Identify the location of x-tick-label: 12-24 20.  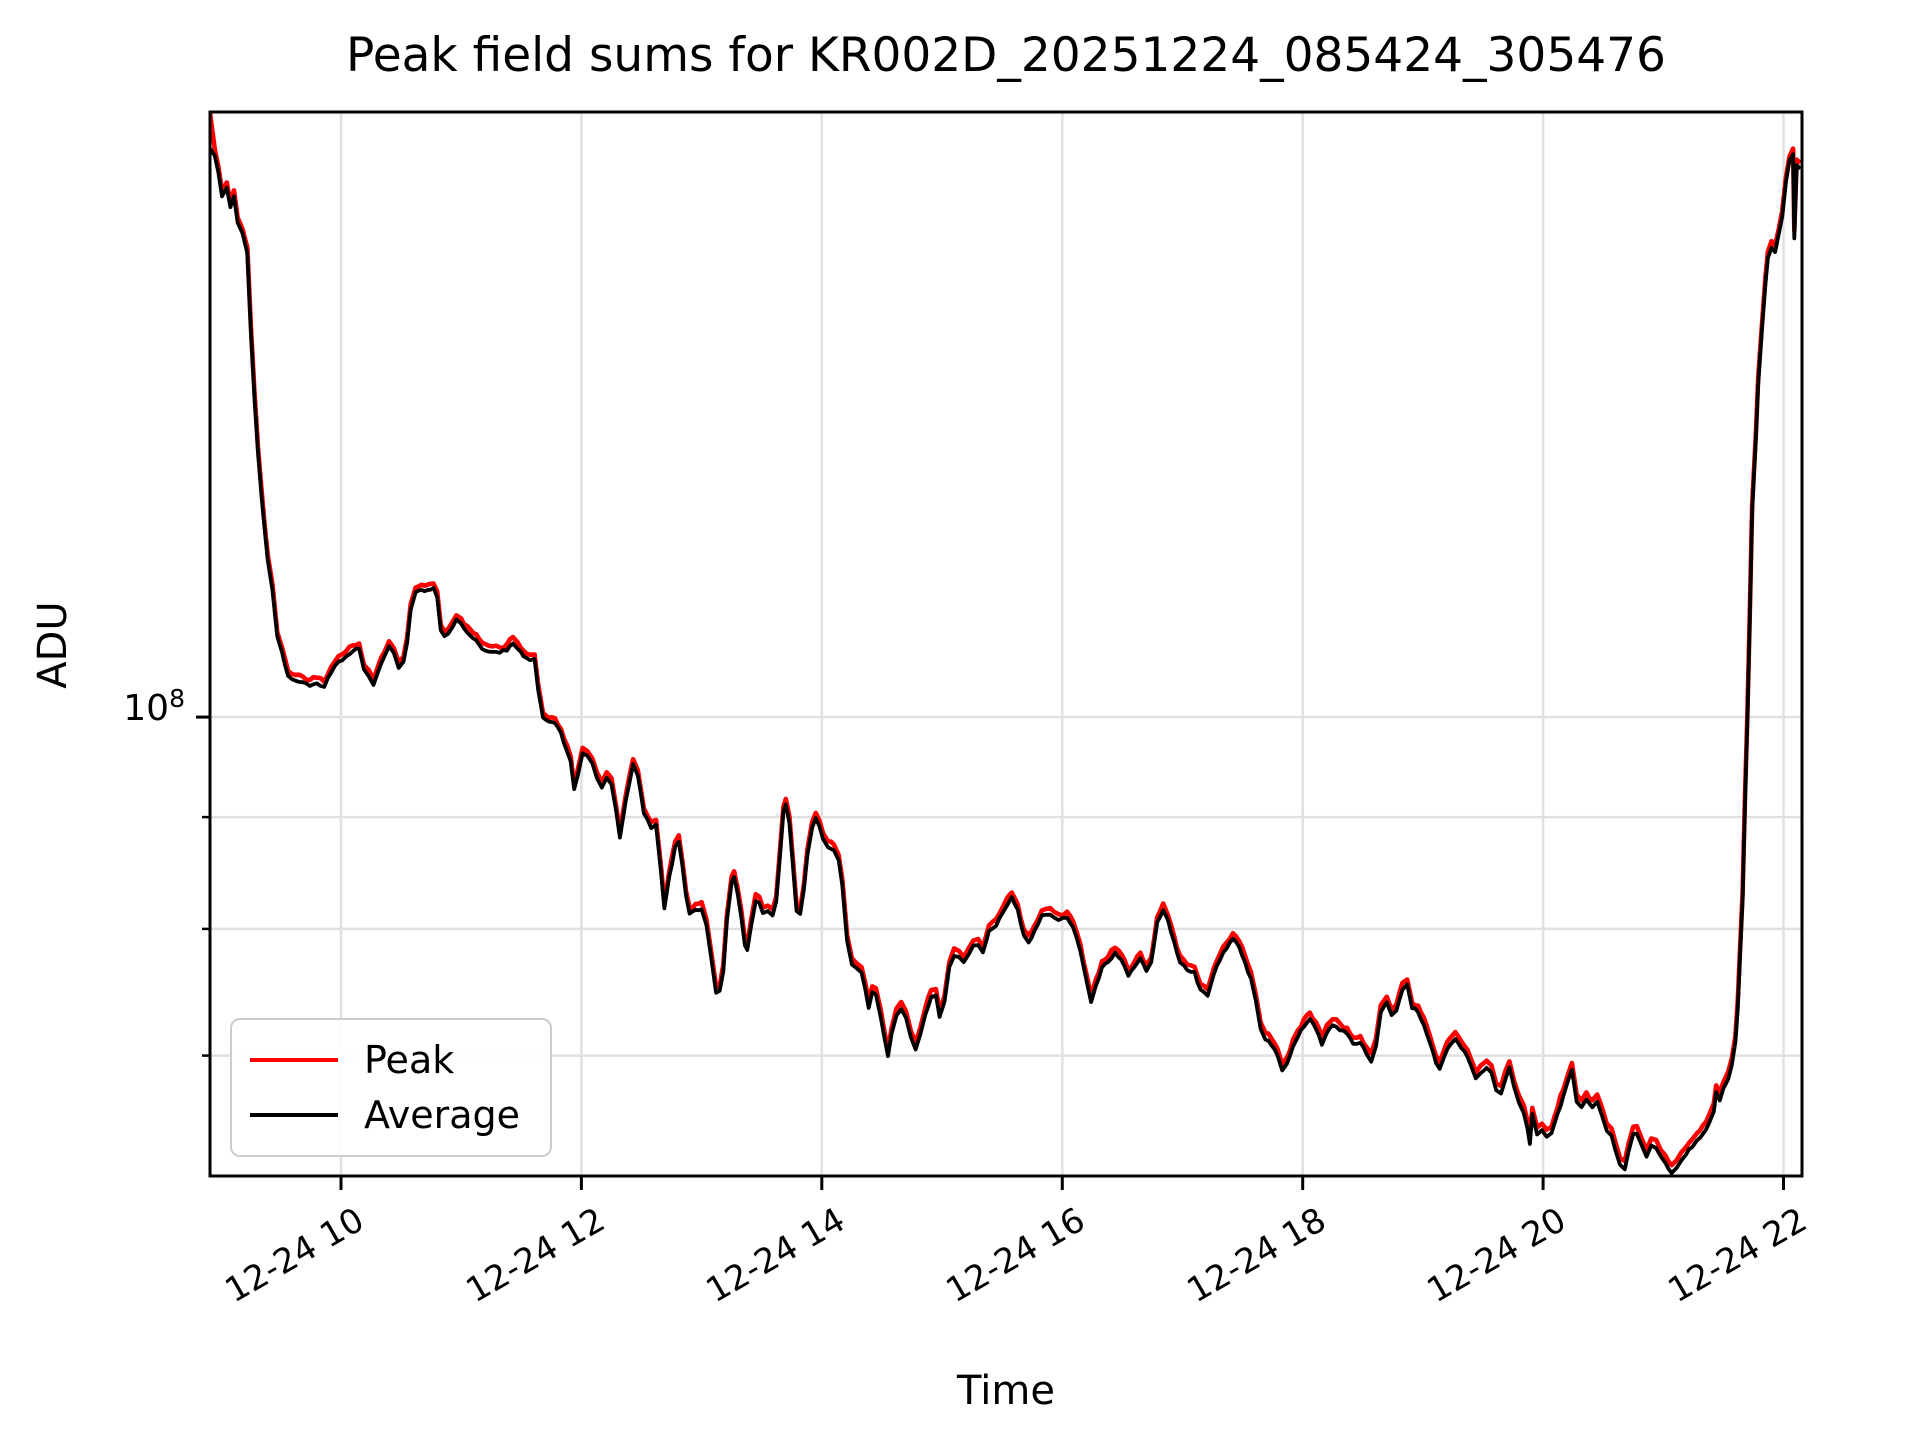
(1497, 1256).